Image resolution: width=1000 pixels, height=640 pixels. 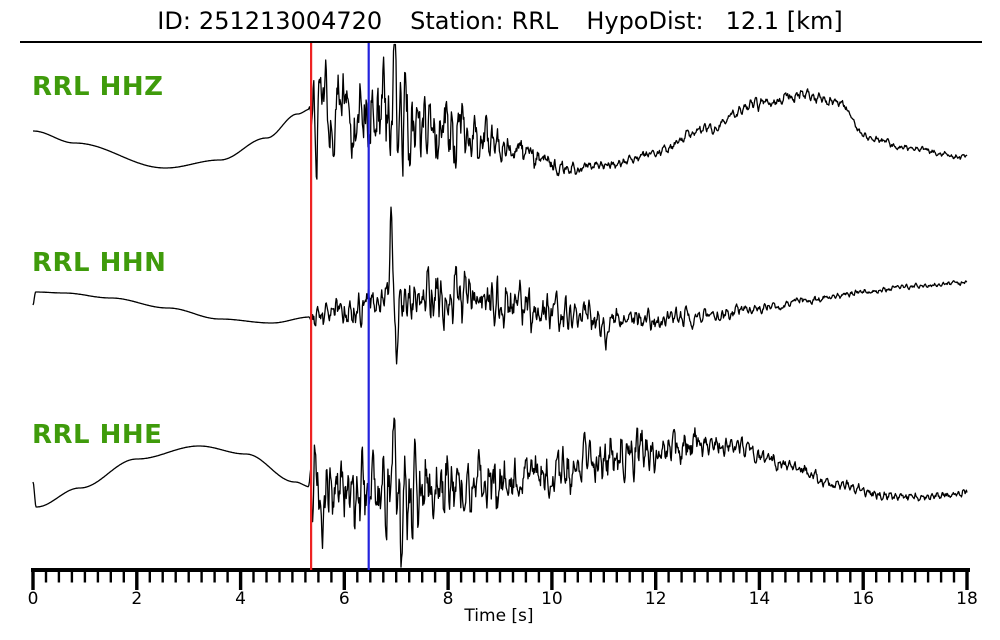 What do you see at coordinates (457, 21) in the screenshot?
I see `station-label: Station:` at bounding box center [457, 21].